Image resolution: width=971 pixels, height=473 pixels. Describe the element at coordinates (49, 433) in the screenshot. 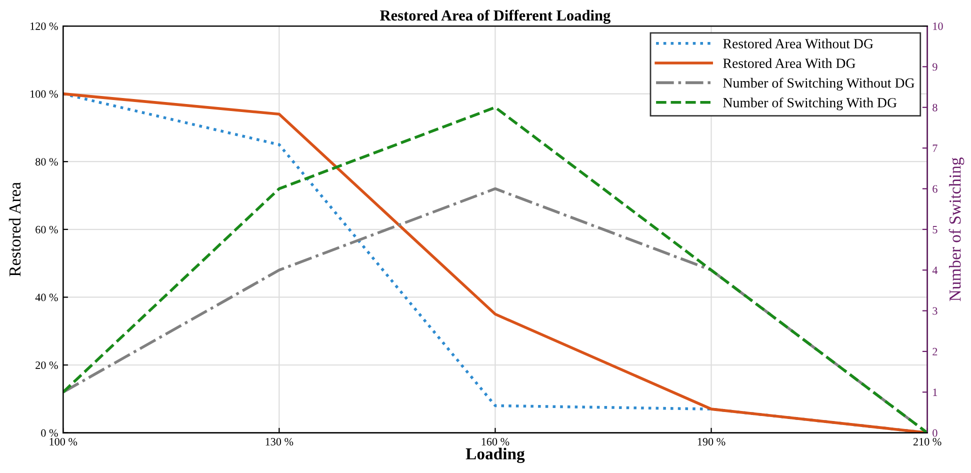

I see `y-tick-label: 0 %` at that location.